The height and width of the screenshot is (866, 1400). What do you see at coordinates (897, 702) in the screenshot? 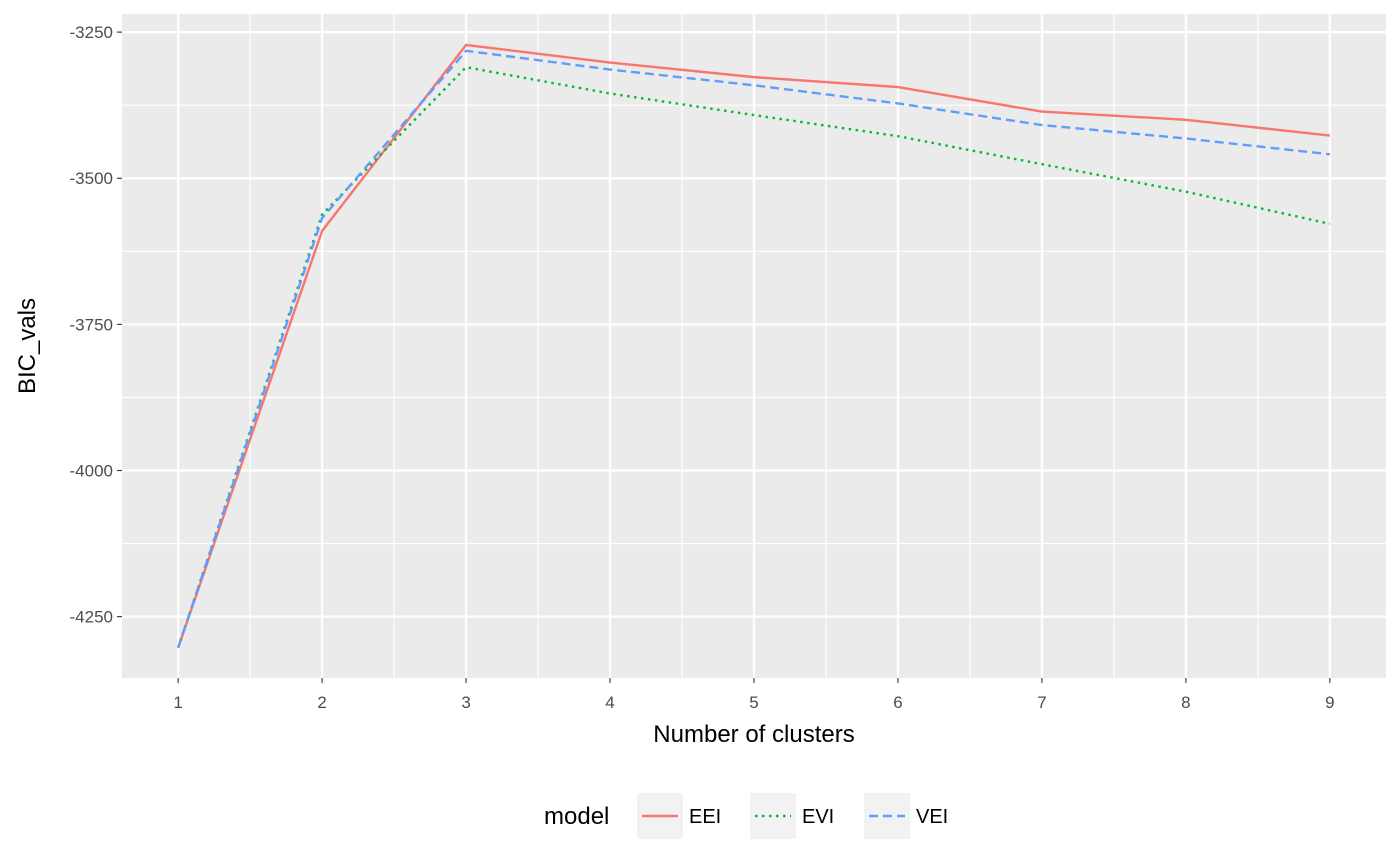
I see `x-tick-label: 6` at bounding box center [897, 702].